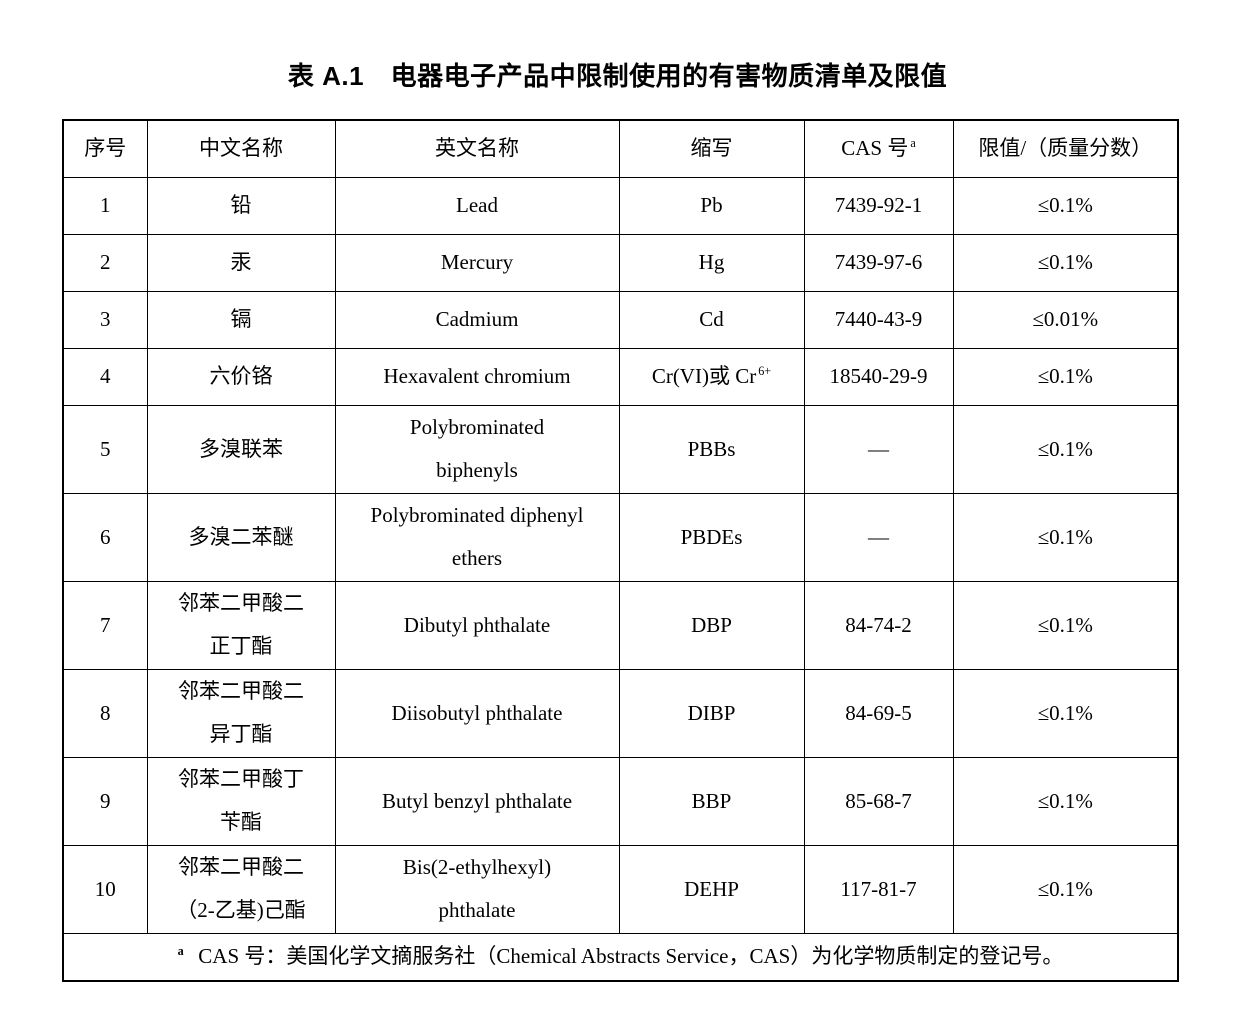 The width and height of the screenshot is (1235, 1014). What do you see at coordinates (878, 801) in the screenshot?
I see `cell-cas-number: 85-68-7` at bounding box center [878, 801].